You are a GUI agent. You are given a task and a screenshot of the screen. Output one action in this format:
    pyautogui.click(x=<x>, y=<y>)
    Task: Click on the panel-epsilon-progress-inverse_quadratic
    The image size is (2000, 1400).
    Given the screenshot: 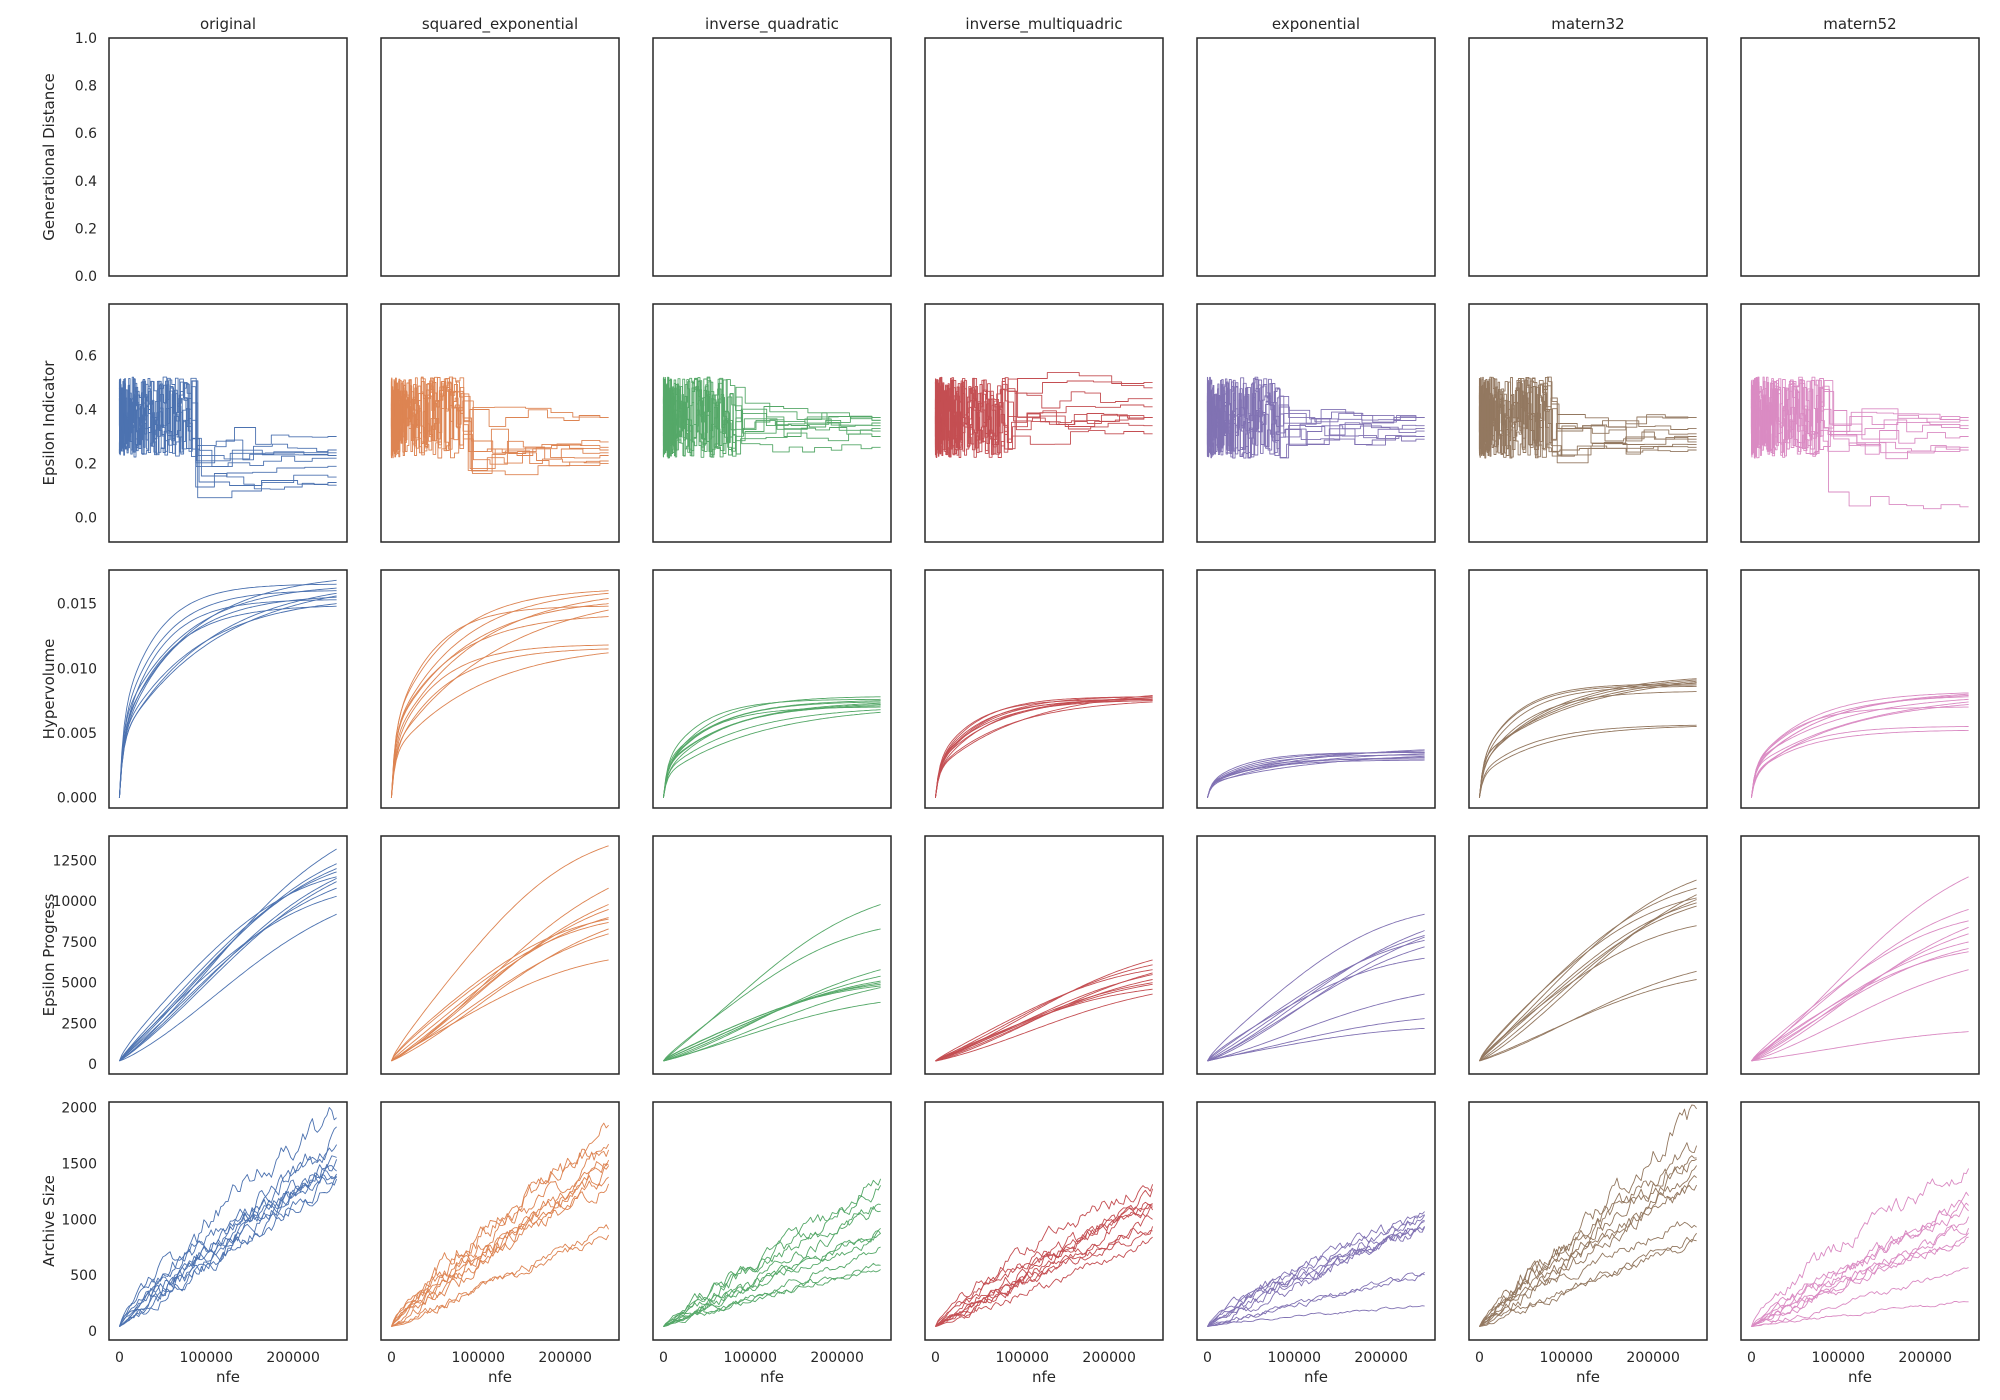 What is the action you would take?
    pyautogui.click(x=772, y=955)
    